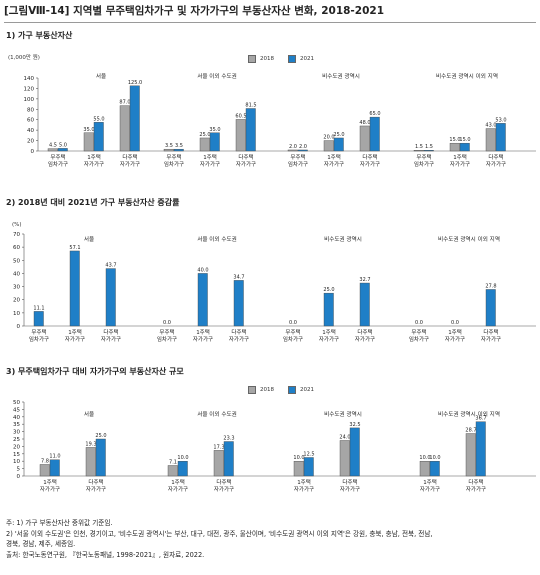 This screenshot has height=575, width=540. What do you see at coordinates (307, 59) in the screenshot?
I see `legend-label-2021: 2021` at bounding box center [307, 59].